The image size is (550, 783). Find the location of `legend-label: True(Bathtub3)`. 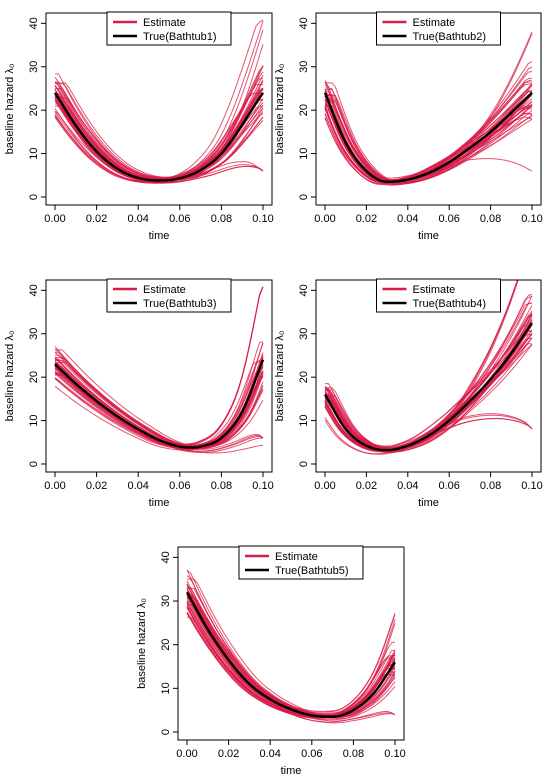

legend-label: True(Bathtub3) is located at coordinates (180, 304).